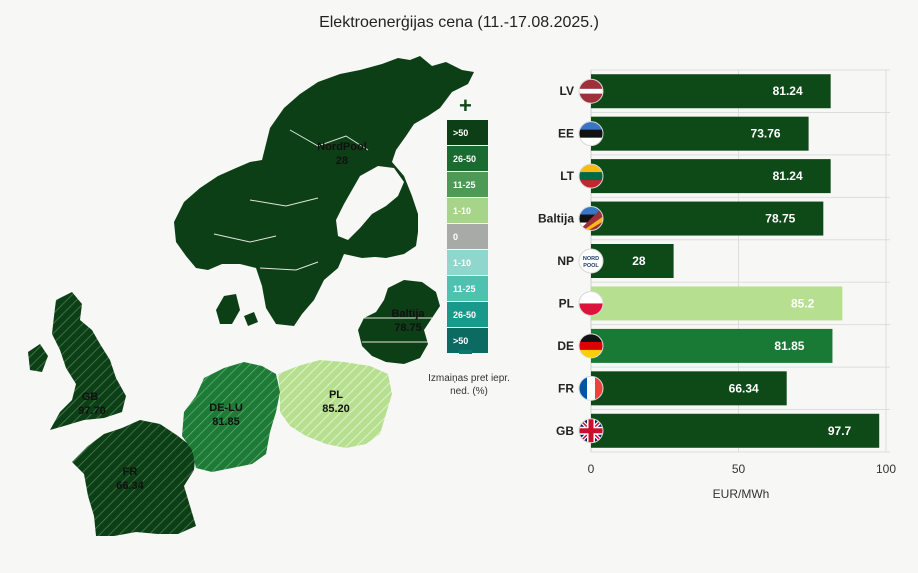 This screenshot has width=918, height=573. What do you see at coordinates (591, 388) in the screenshot?
I see `fr-flag-icon` at bounding box center [591, 388].